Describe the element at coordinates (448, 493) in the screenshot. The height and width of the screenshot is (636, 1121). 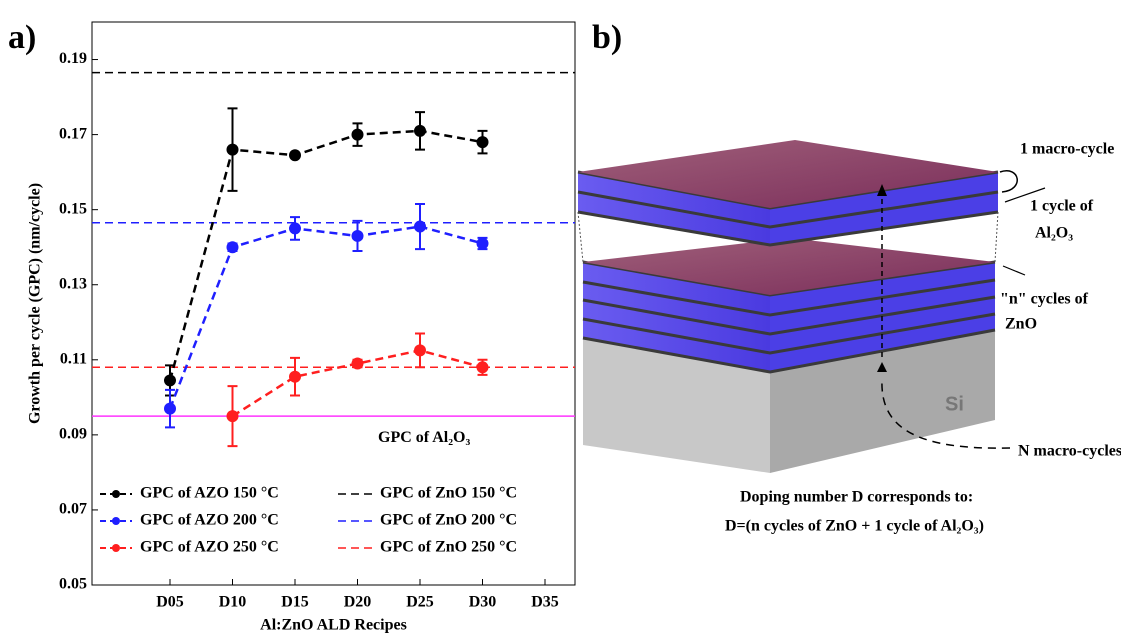
I see `legend-label: GPC of ZnO 150 °C` at that location.